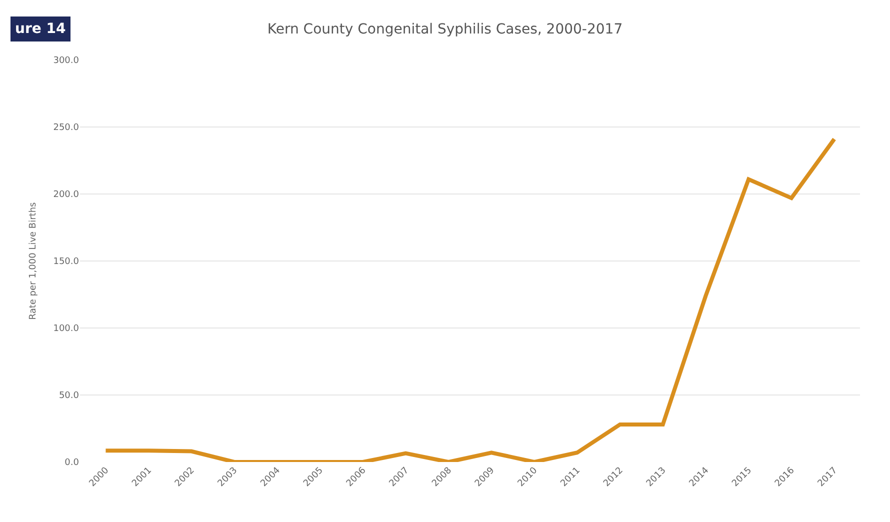  Describe the element at coordinates (33, 261) in the screenshot. I see `y-axis-title: Rate per 1,000 Live Births` at that location.